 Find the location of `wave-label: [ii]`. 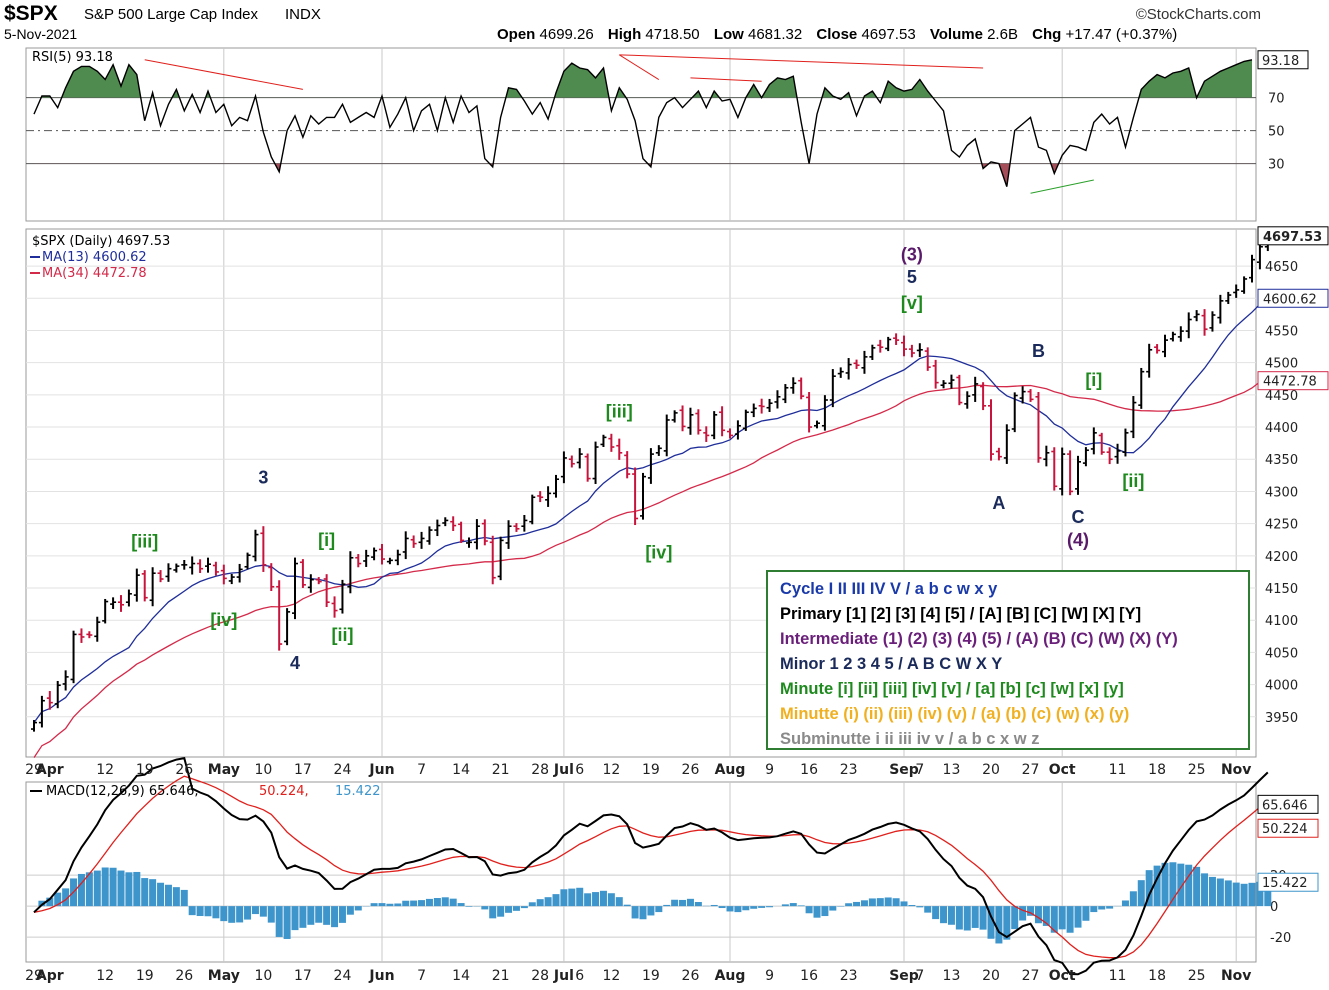

wave-label: [ii] is located at coordinates (1133, 481).